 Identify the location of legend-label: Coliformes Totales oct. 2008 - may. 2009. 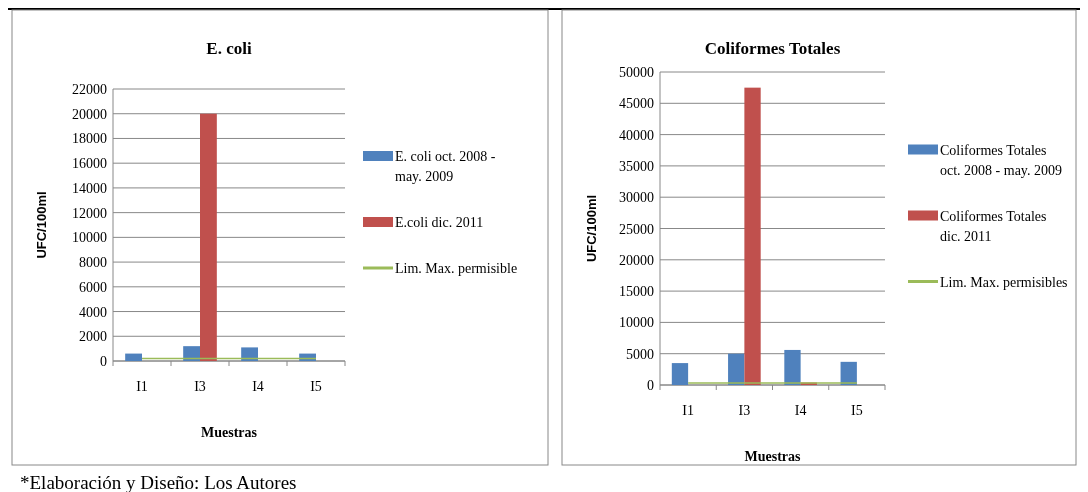
(1001, 160).